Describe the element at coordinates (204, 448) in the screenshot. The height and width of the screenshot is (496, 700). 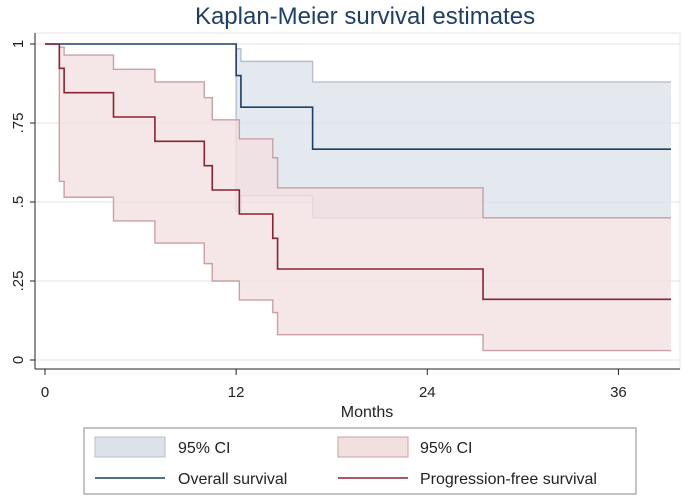
I see `legend-label-os-ci: 95% CI` at that location.